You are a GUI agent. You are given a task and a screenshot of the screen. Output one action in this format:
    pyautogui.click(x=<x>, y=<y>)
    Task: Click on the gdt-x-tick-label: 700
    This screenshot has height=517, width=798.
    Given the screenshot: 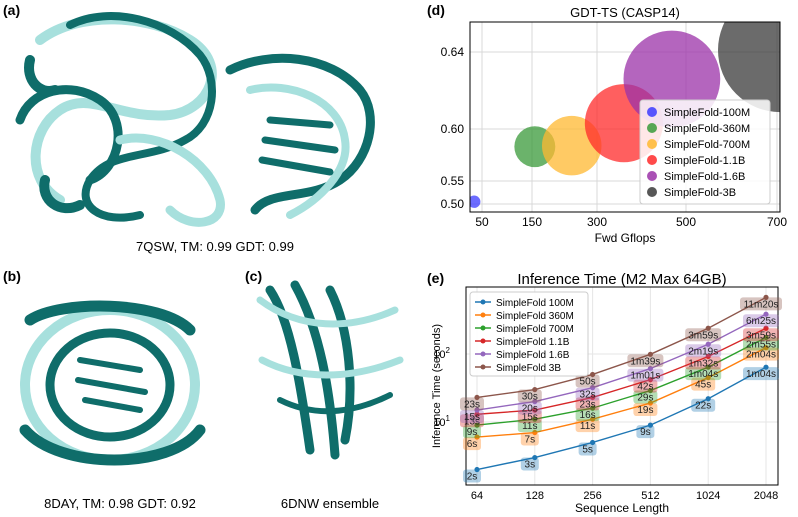 What is the action you would take?
    pyautogui.click(x=777, y=222)
    